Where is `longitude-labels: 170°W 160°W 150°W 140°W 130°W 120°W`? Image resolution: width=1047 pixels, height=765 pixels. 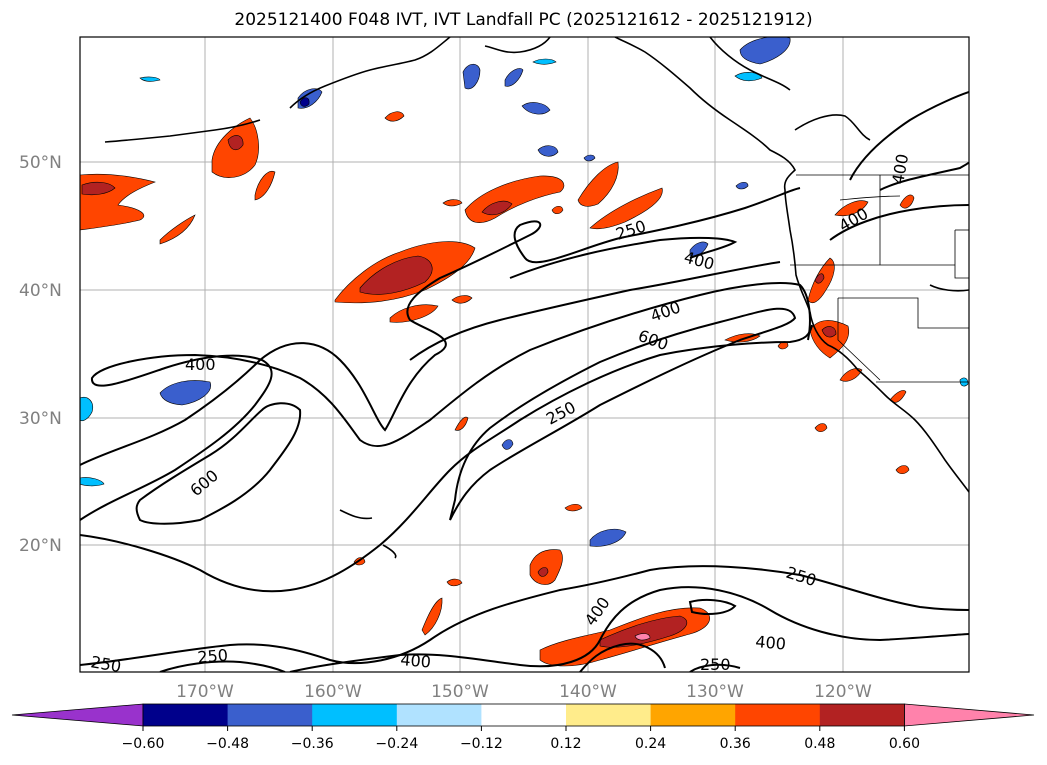 longitude-labels: 170°W 160°W 150°W 140°W 130°W 120°W is located at coordinates (524, 692).